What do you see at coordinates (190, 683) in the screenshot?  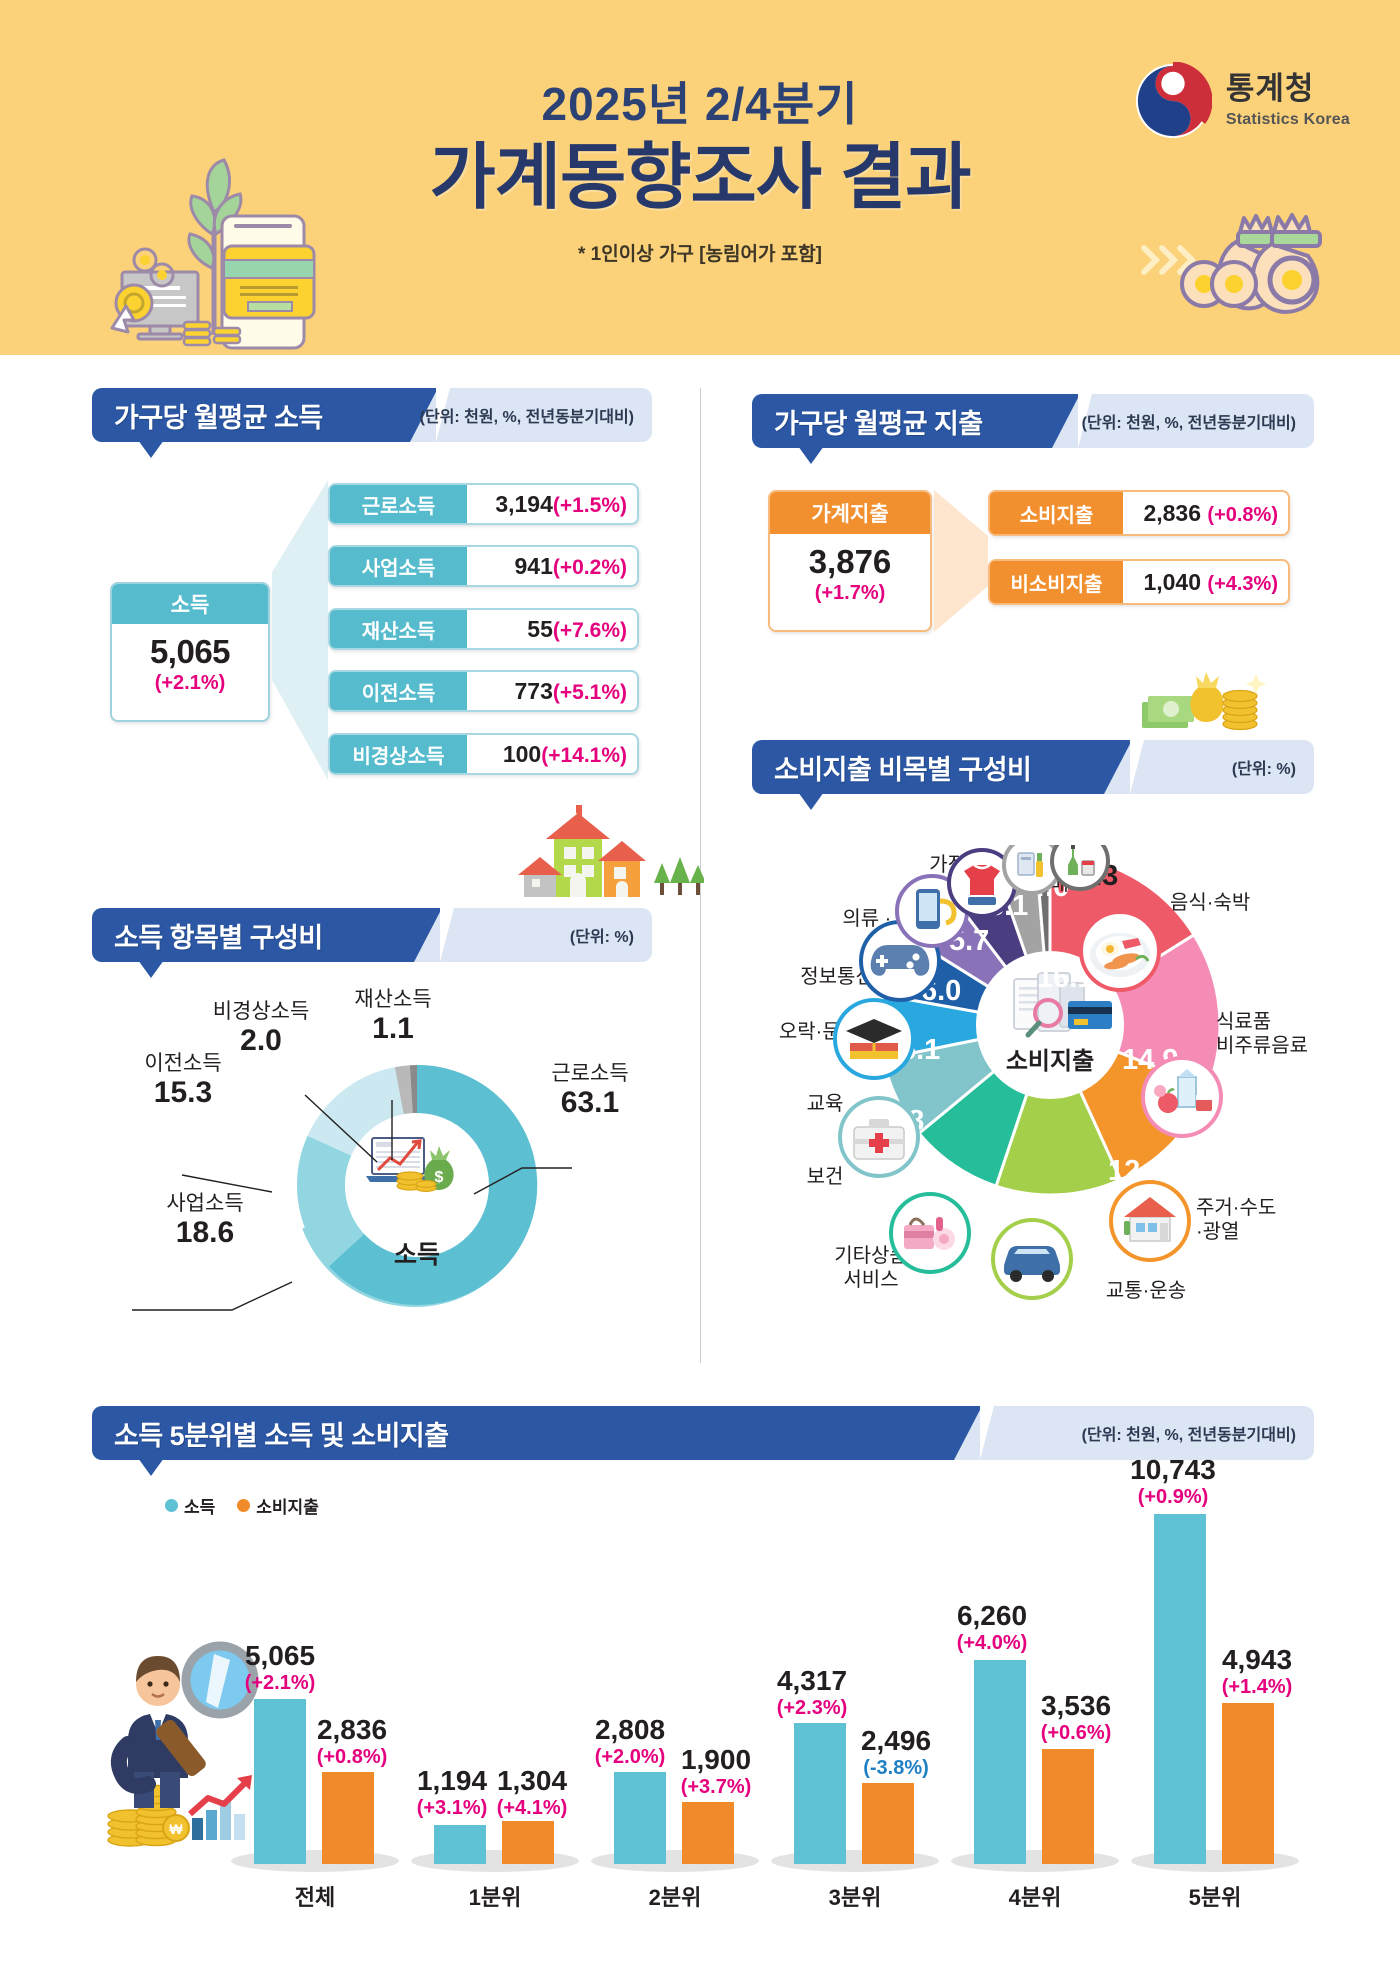 I see `income-total-pct: (+2.1%)` at bounding box center [190, 683].